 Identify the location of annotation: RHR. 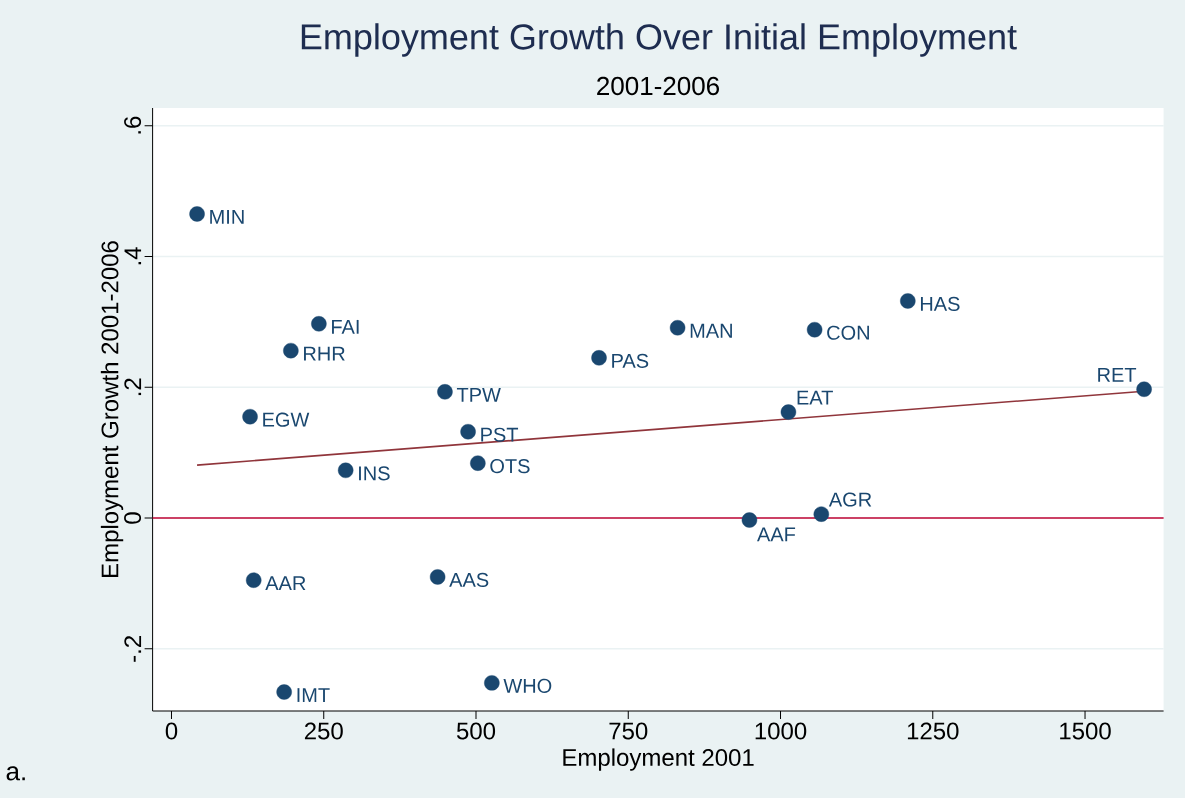
(324, 353).